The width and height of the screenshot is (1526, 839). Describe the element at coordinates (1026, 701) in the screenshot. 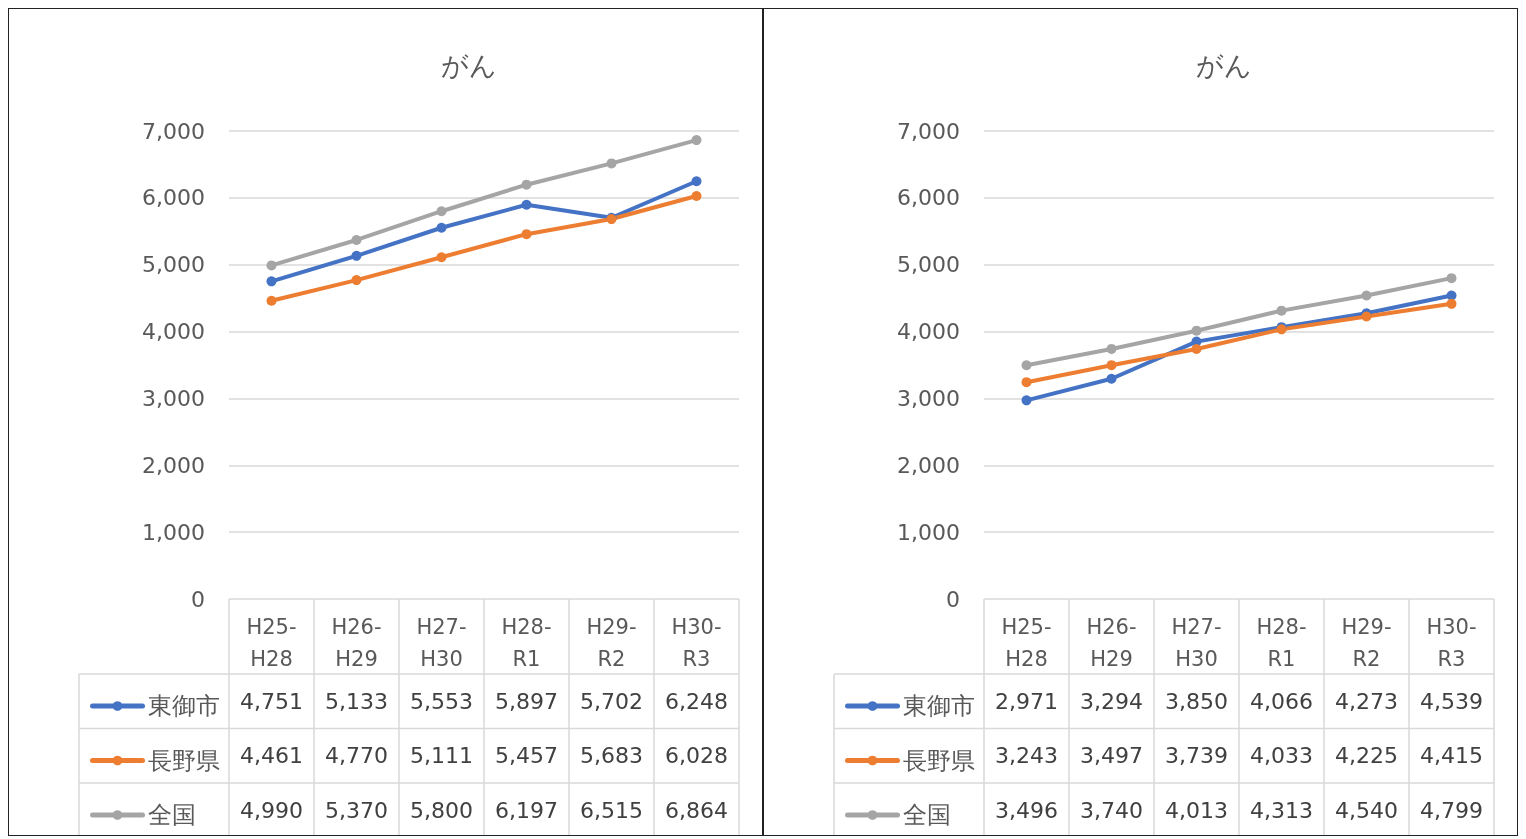

I see `data-label: 2,971` at that location.